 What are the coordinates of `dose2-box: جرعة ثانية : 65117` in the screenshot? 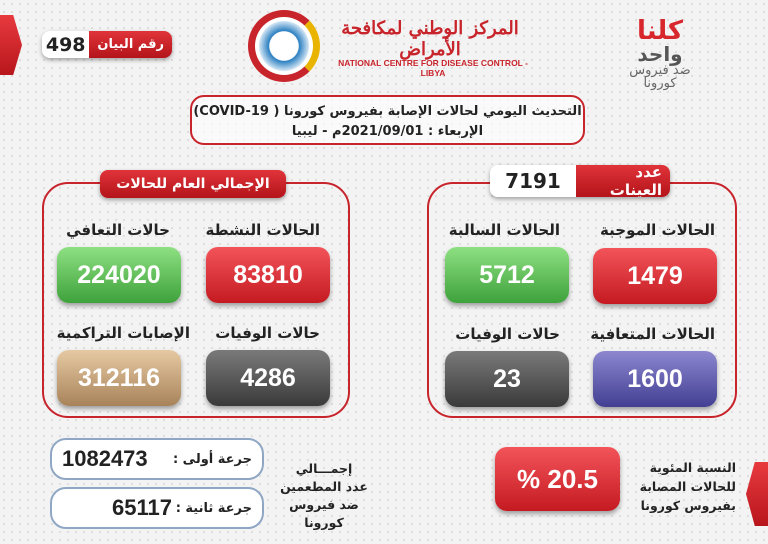 It's located at (157, 508).